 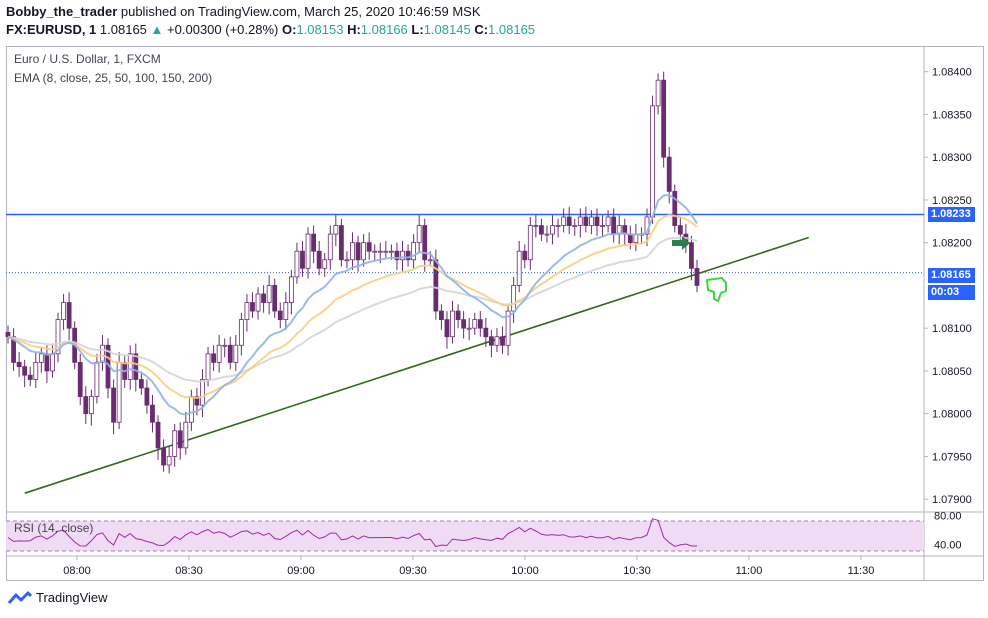 What do you see at coordinates (951, 292) in the screenshot?
I see `countdown-tag: 00:03` at bounding box center [951, 292].